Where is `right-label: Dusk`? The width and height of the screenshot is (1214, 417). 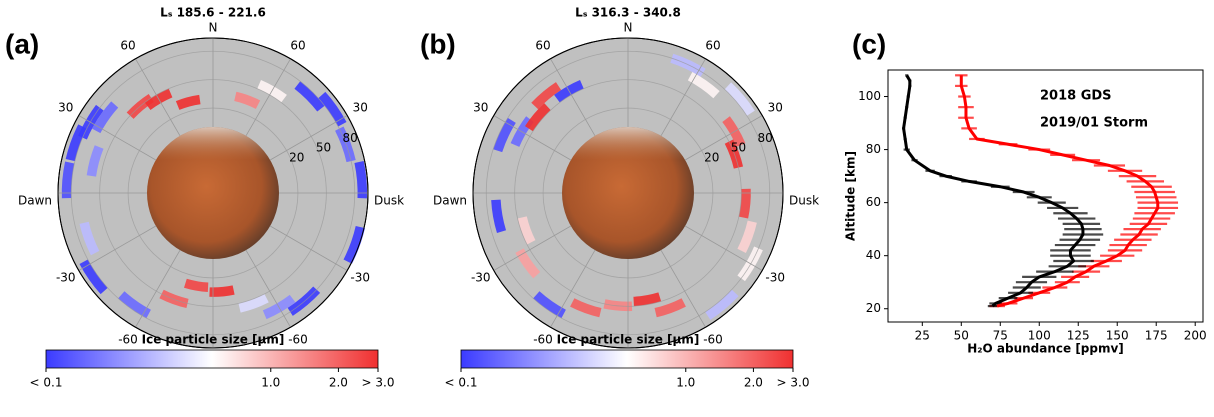 right-label: Dusk is located at coordinates (804, 201).